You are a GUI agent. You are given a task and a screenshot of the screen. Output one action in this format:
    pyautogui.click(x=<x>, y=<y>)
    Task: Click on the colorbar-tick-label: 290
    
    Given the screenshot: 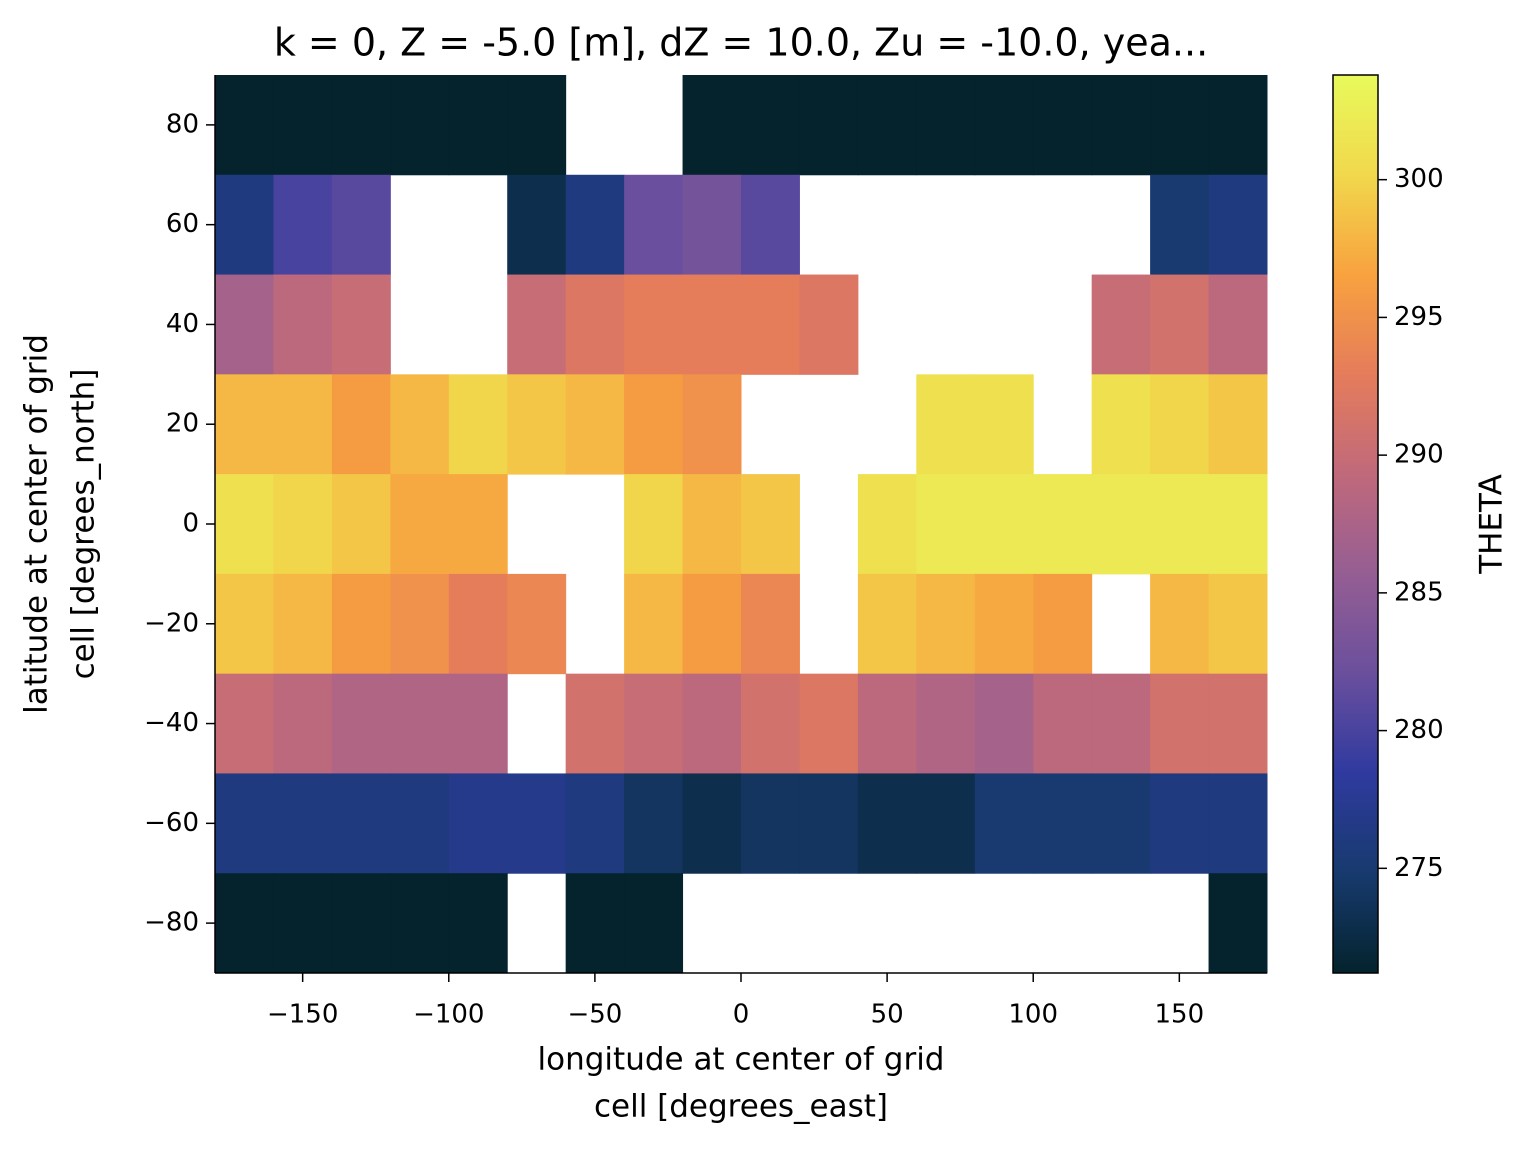 What is the action you would take?
    pyautogui.click(x=1419, y=455)
    